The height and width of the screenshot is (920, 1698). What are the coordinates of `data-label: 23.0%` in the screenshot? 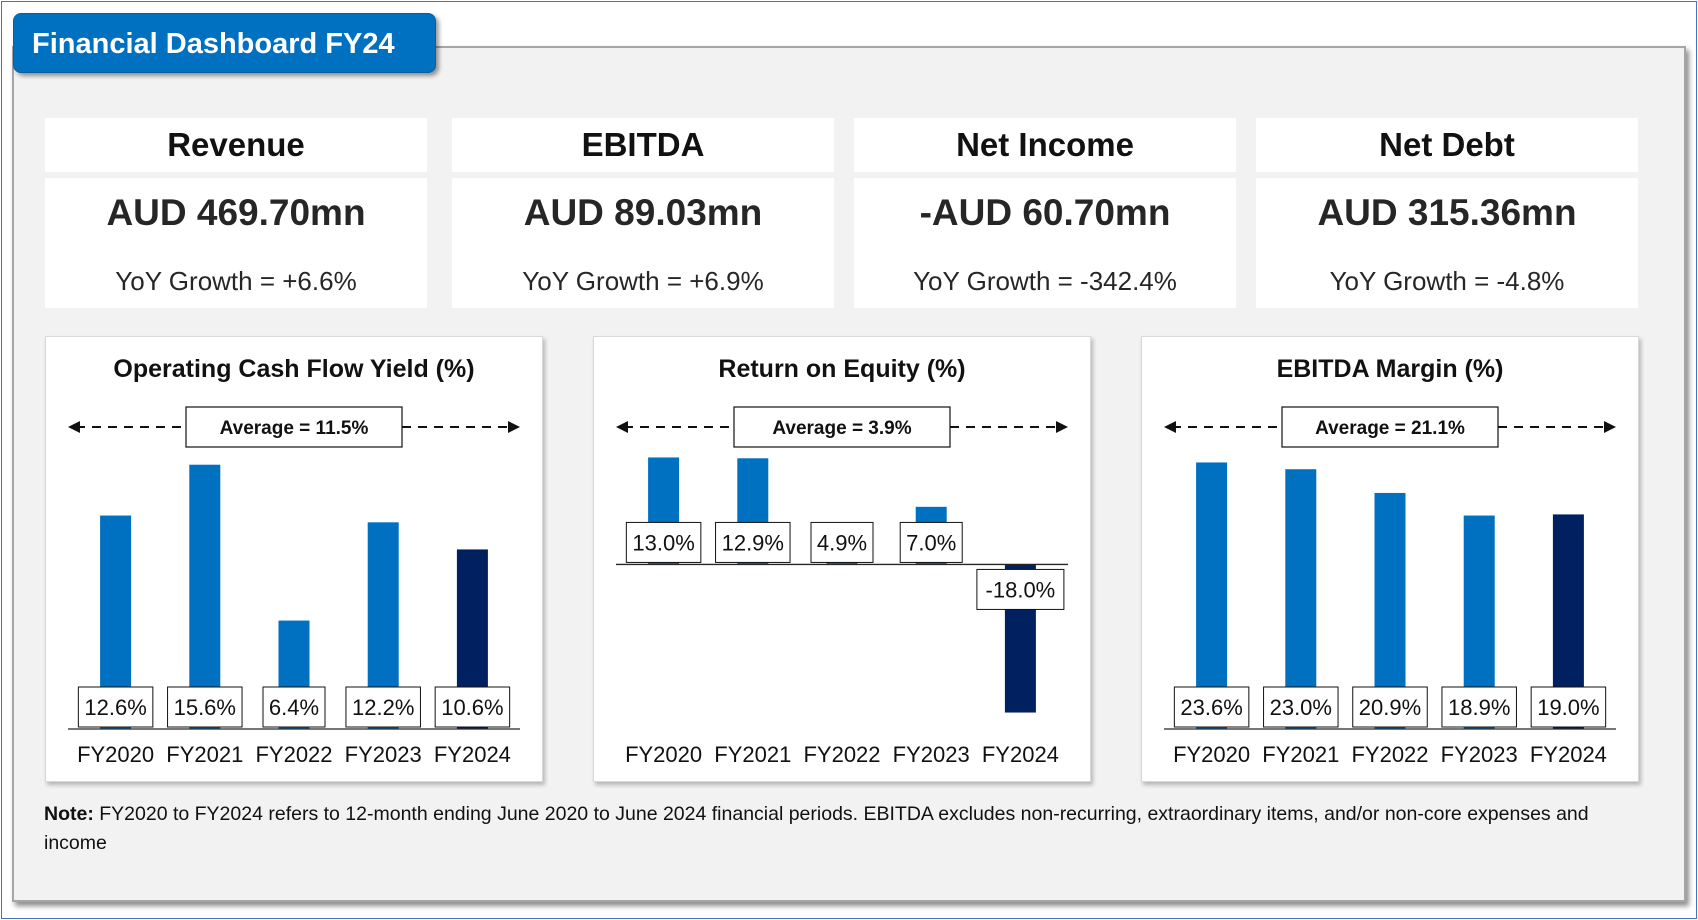 It's located at (1301, 707).